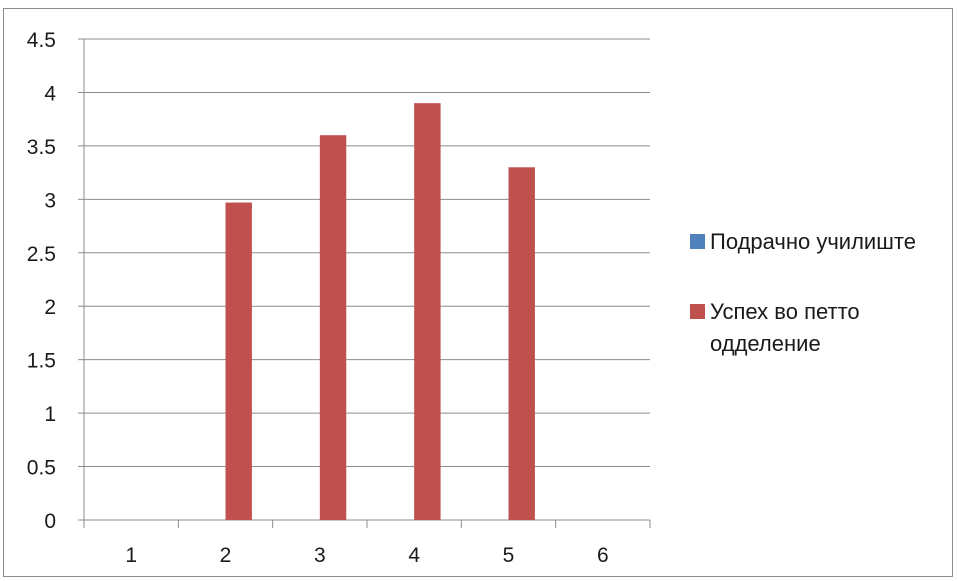 The width and height of the screenshot is (957, 581). I want to click on legend-item-success: Успех во петто одделение, so click(821, 328).